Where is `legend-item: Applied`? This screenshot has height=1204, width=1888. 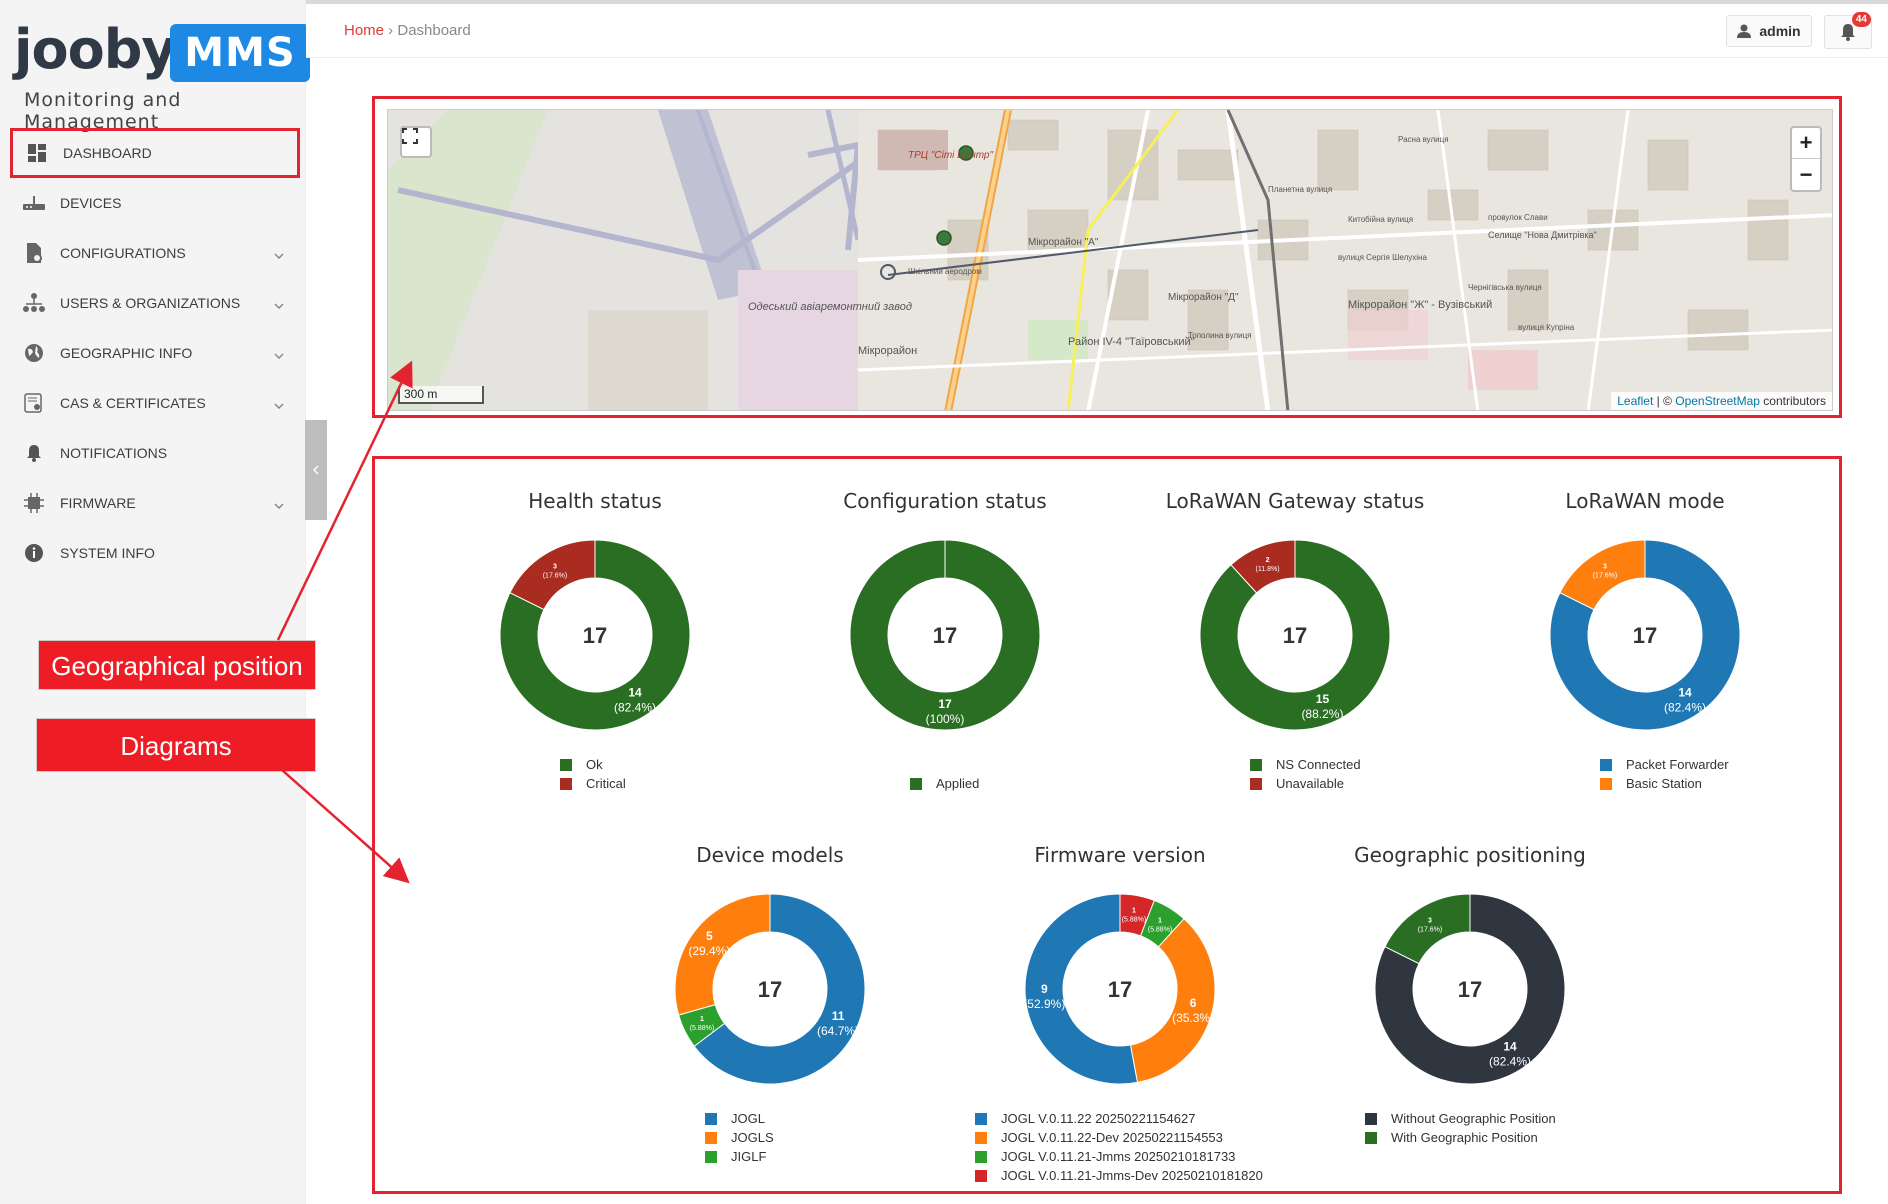 legend-item: Applied is located at coordinates (1010, 783).